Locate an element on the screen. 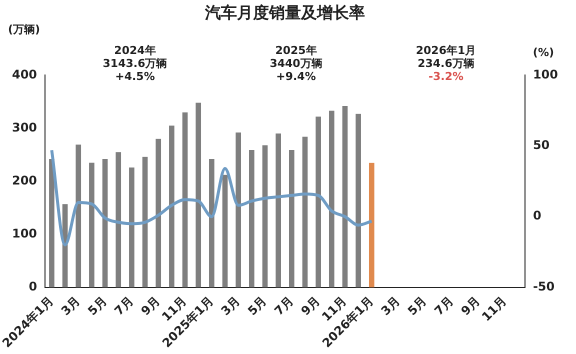 Image resolution: width=576 pixels, height=354 pixels. y-tick-label: 200 is located at coordinates (25, 180).